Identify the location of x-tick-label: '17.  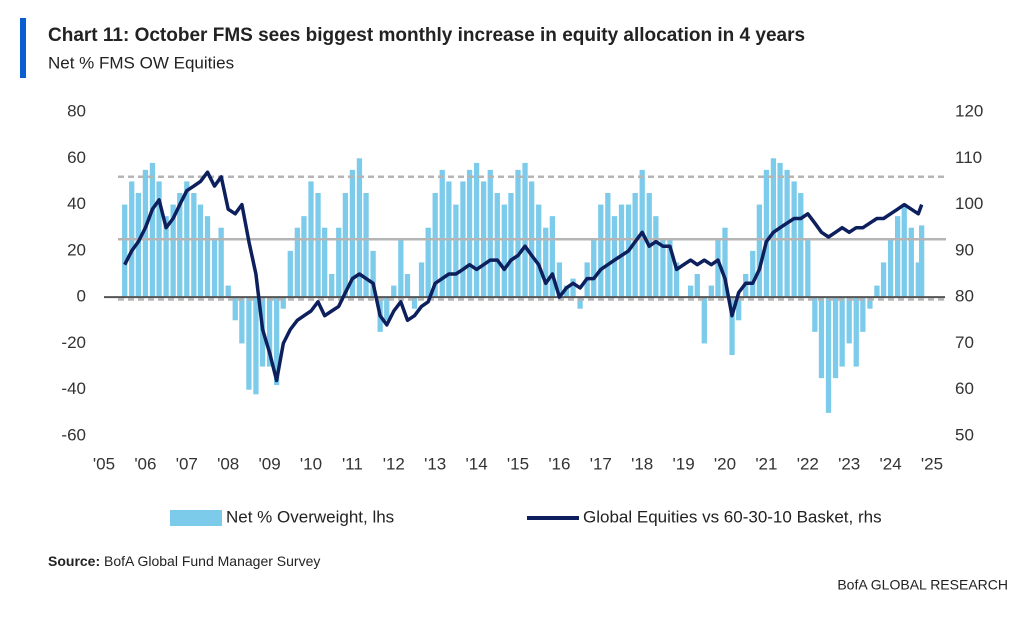
(601, 463).